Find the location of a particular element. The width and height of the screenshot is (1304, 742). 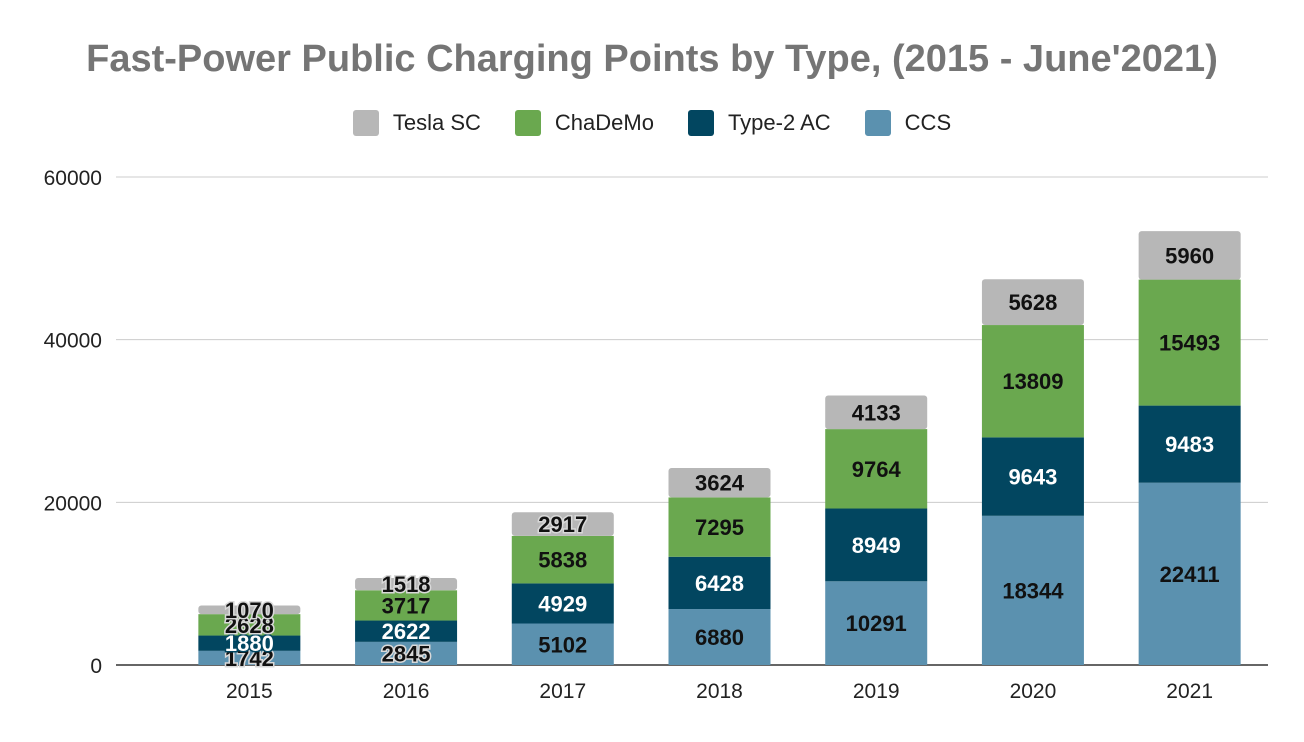

data-label: 1518 is located at coordinates (406, 584).